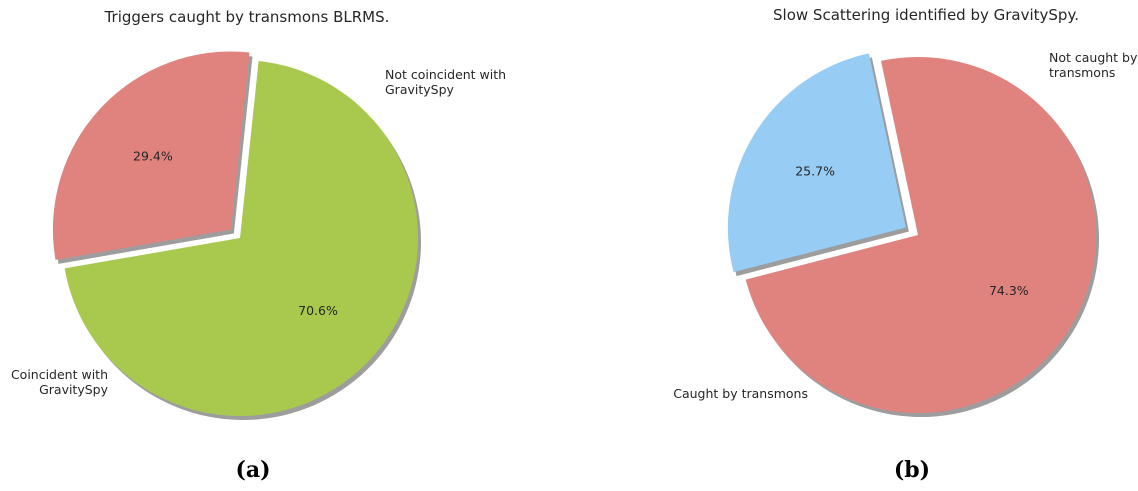 Image resolution: width=1138 pixels, height=491 pixels. I want to click on pie-b-slice-1-label: Caught by transmons, so click(740, 393).